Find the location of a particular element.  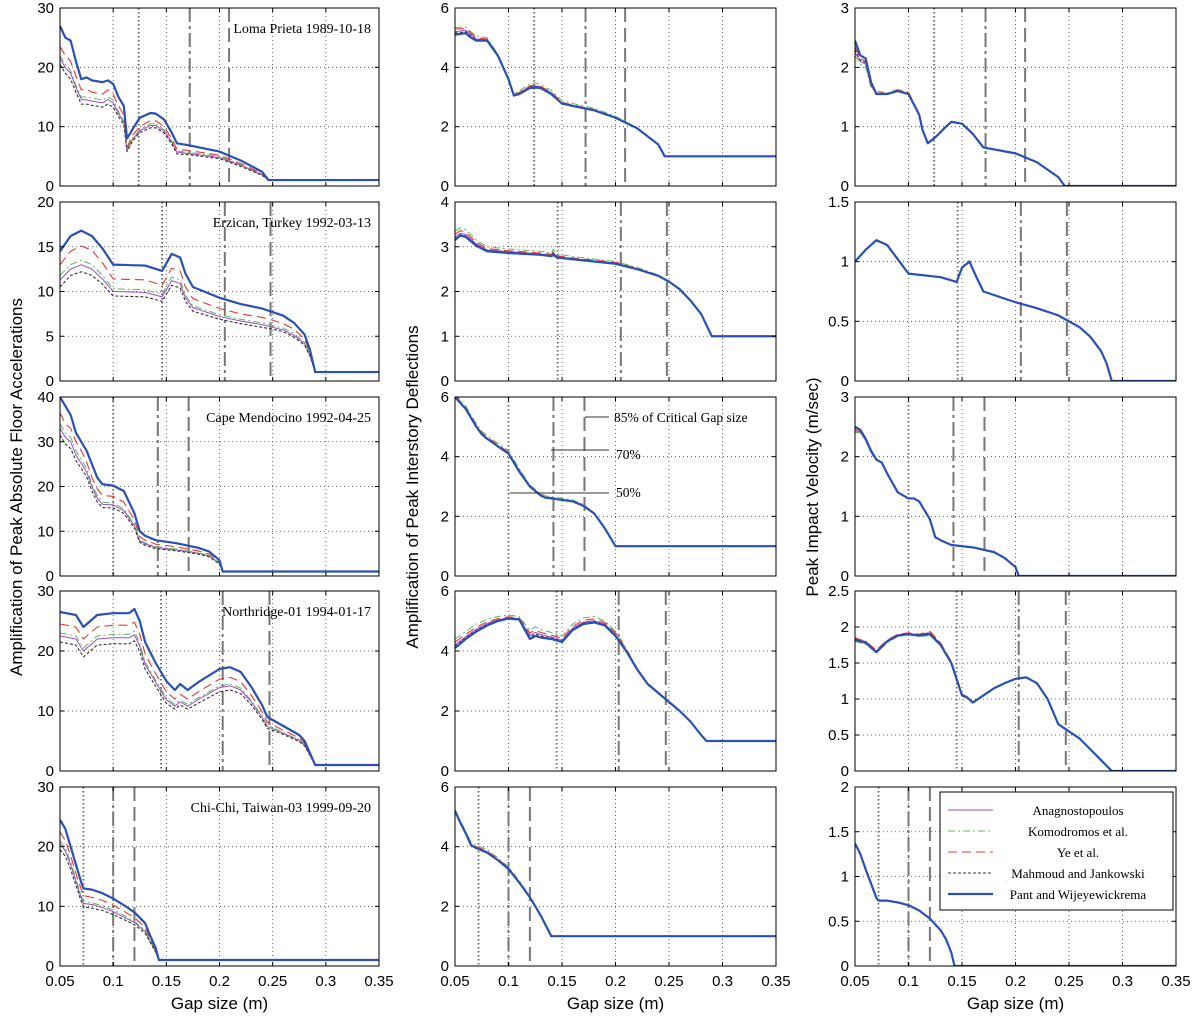

panel-r4-c1: 0 10 20 30 Northridge-01 1994-01-17 is located at coordinates (208, 681).